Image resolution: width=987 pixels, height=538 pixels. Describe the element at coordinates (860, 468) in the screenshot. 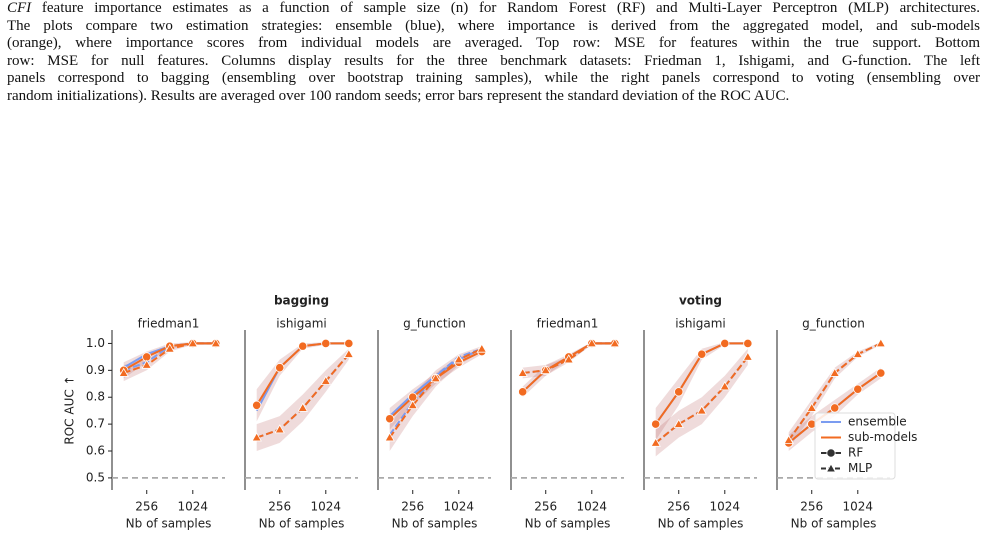

I see `legend-label: MLP` at that location.